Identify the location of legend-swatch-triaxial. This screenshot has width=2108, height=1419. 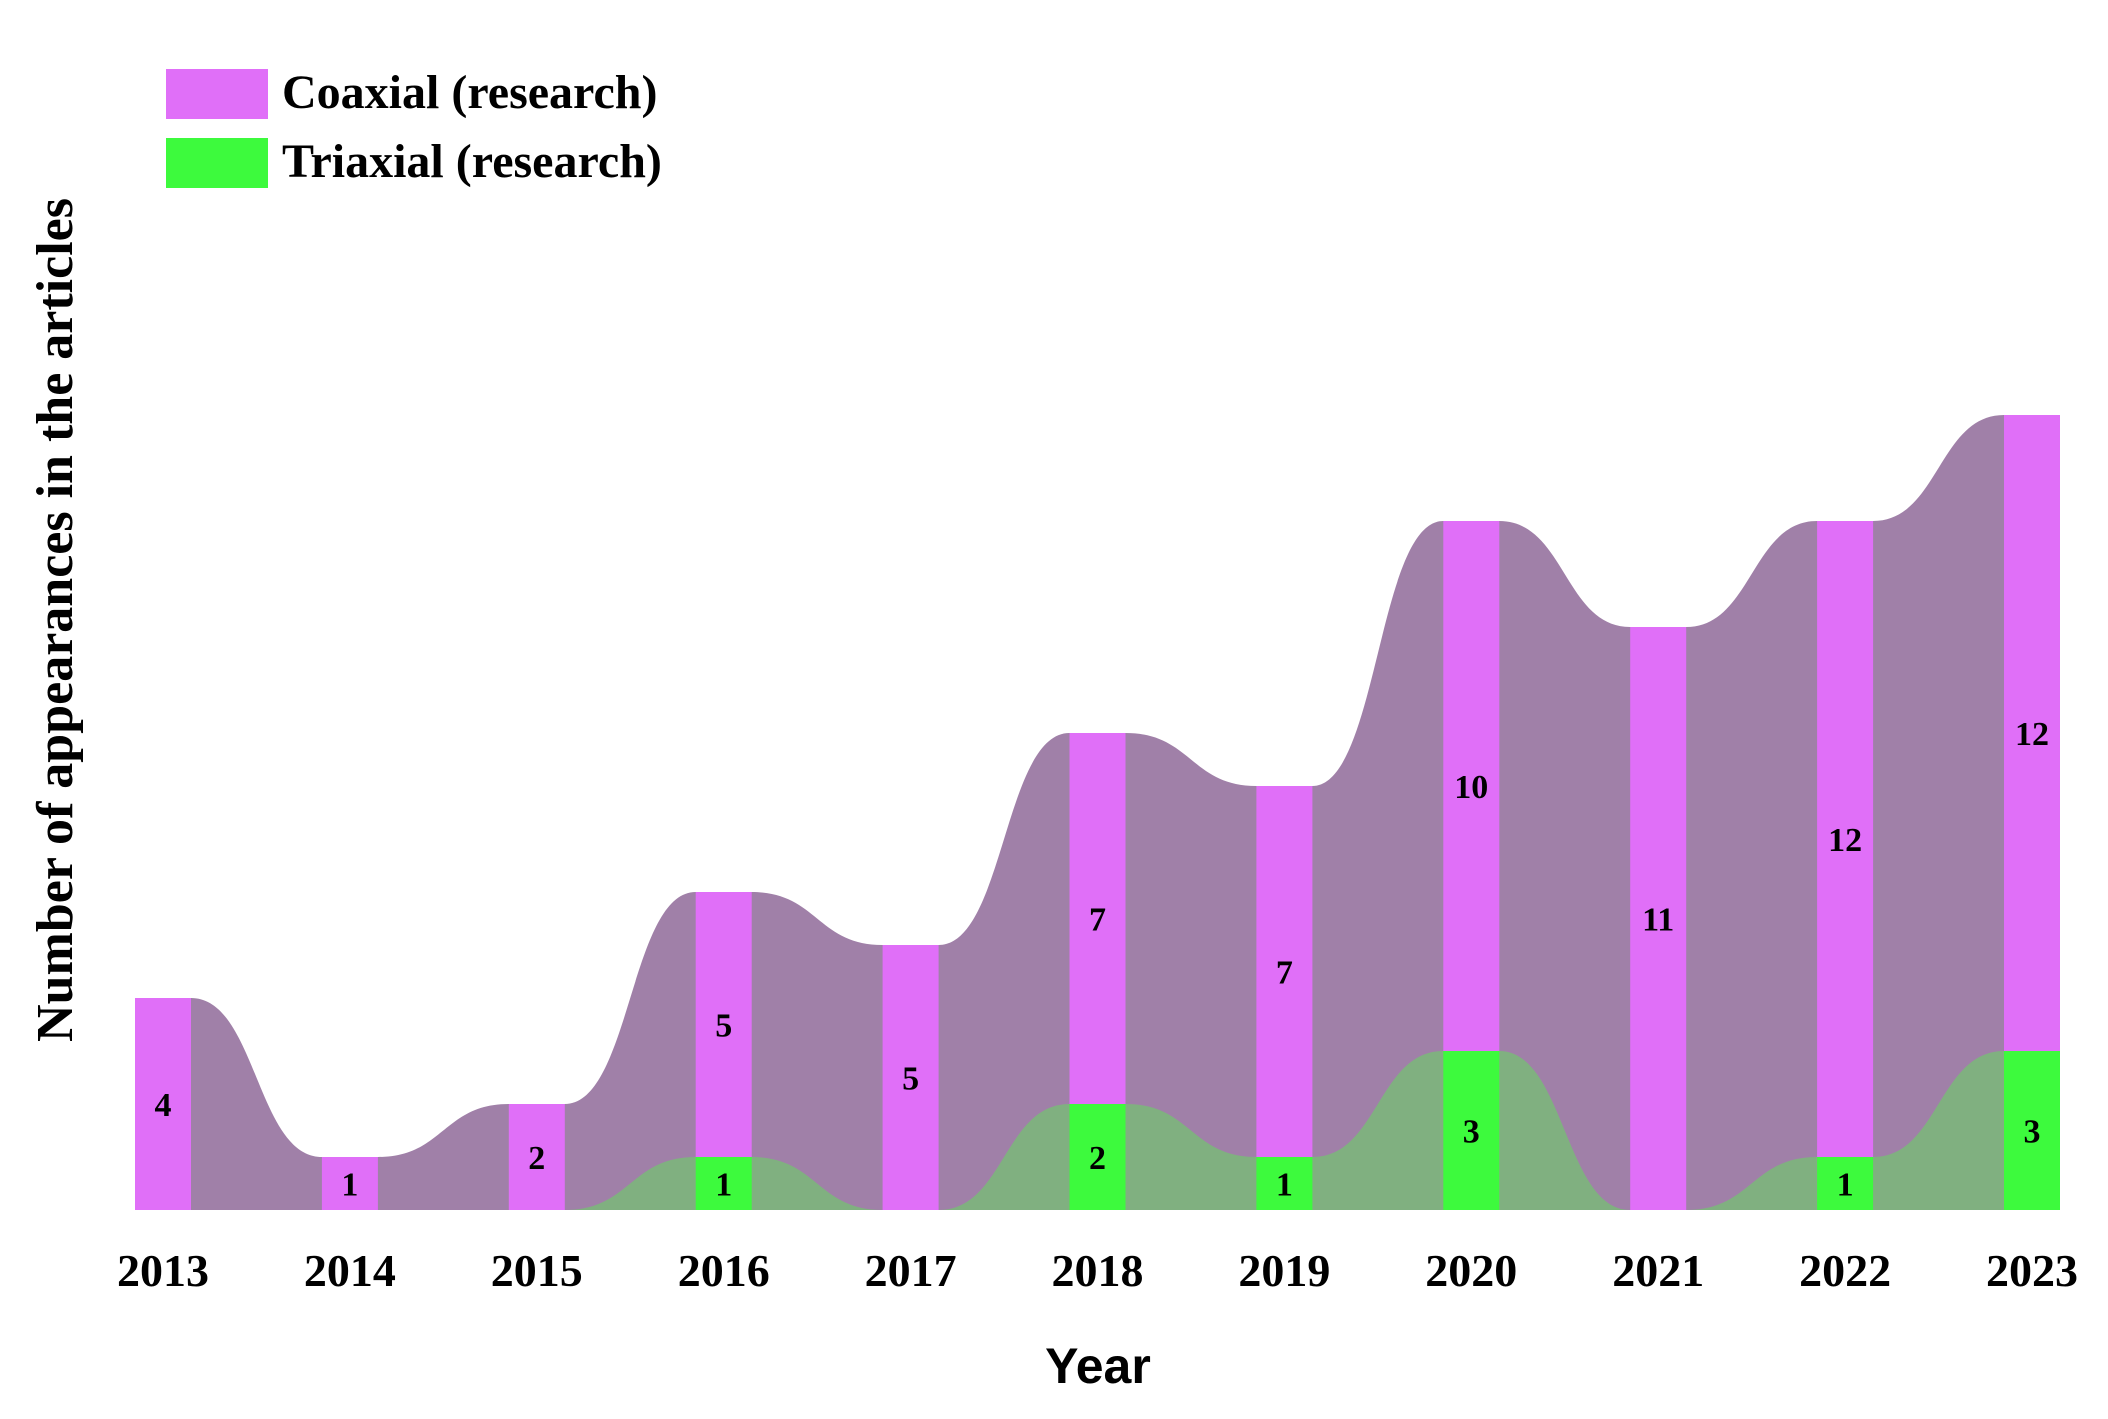
(217, 163).